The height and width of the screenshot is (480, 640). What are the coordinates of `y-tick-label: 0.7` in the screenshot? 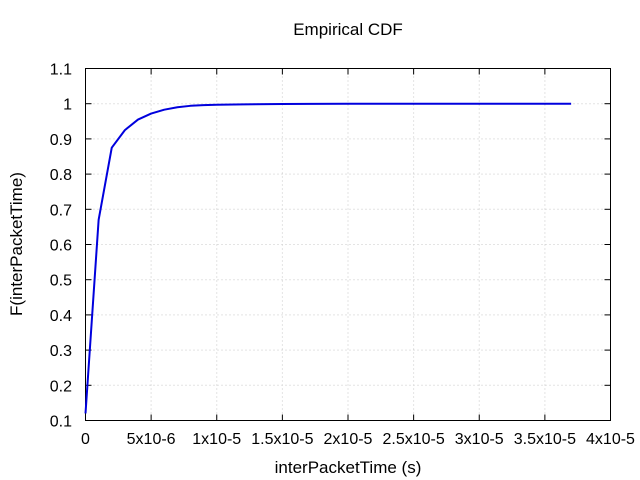 It's located at (61, 210).